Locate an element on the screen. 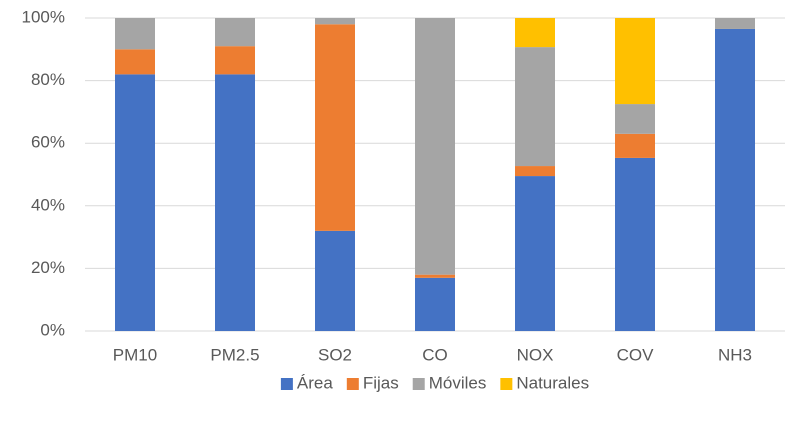 This screenshot has width=785, height=427. legend-label: Móviles is located at coordinates (458, 382).